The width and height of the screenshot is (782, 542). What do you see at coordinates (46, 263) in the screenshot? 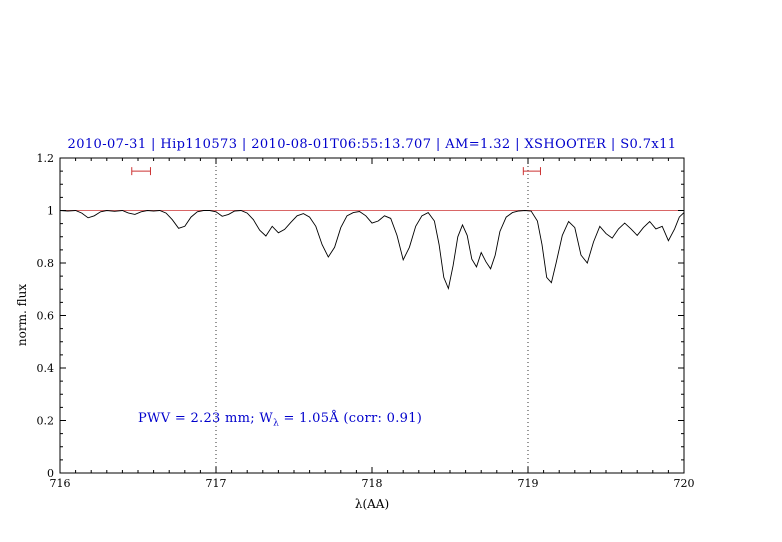
I see `y-tick-label: 0.8` at bounding box center [46, 263].